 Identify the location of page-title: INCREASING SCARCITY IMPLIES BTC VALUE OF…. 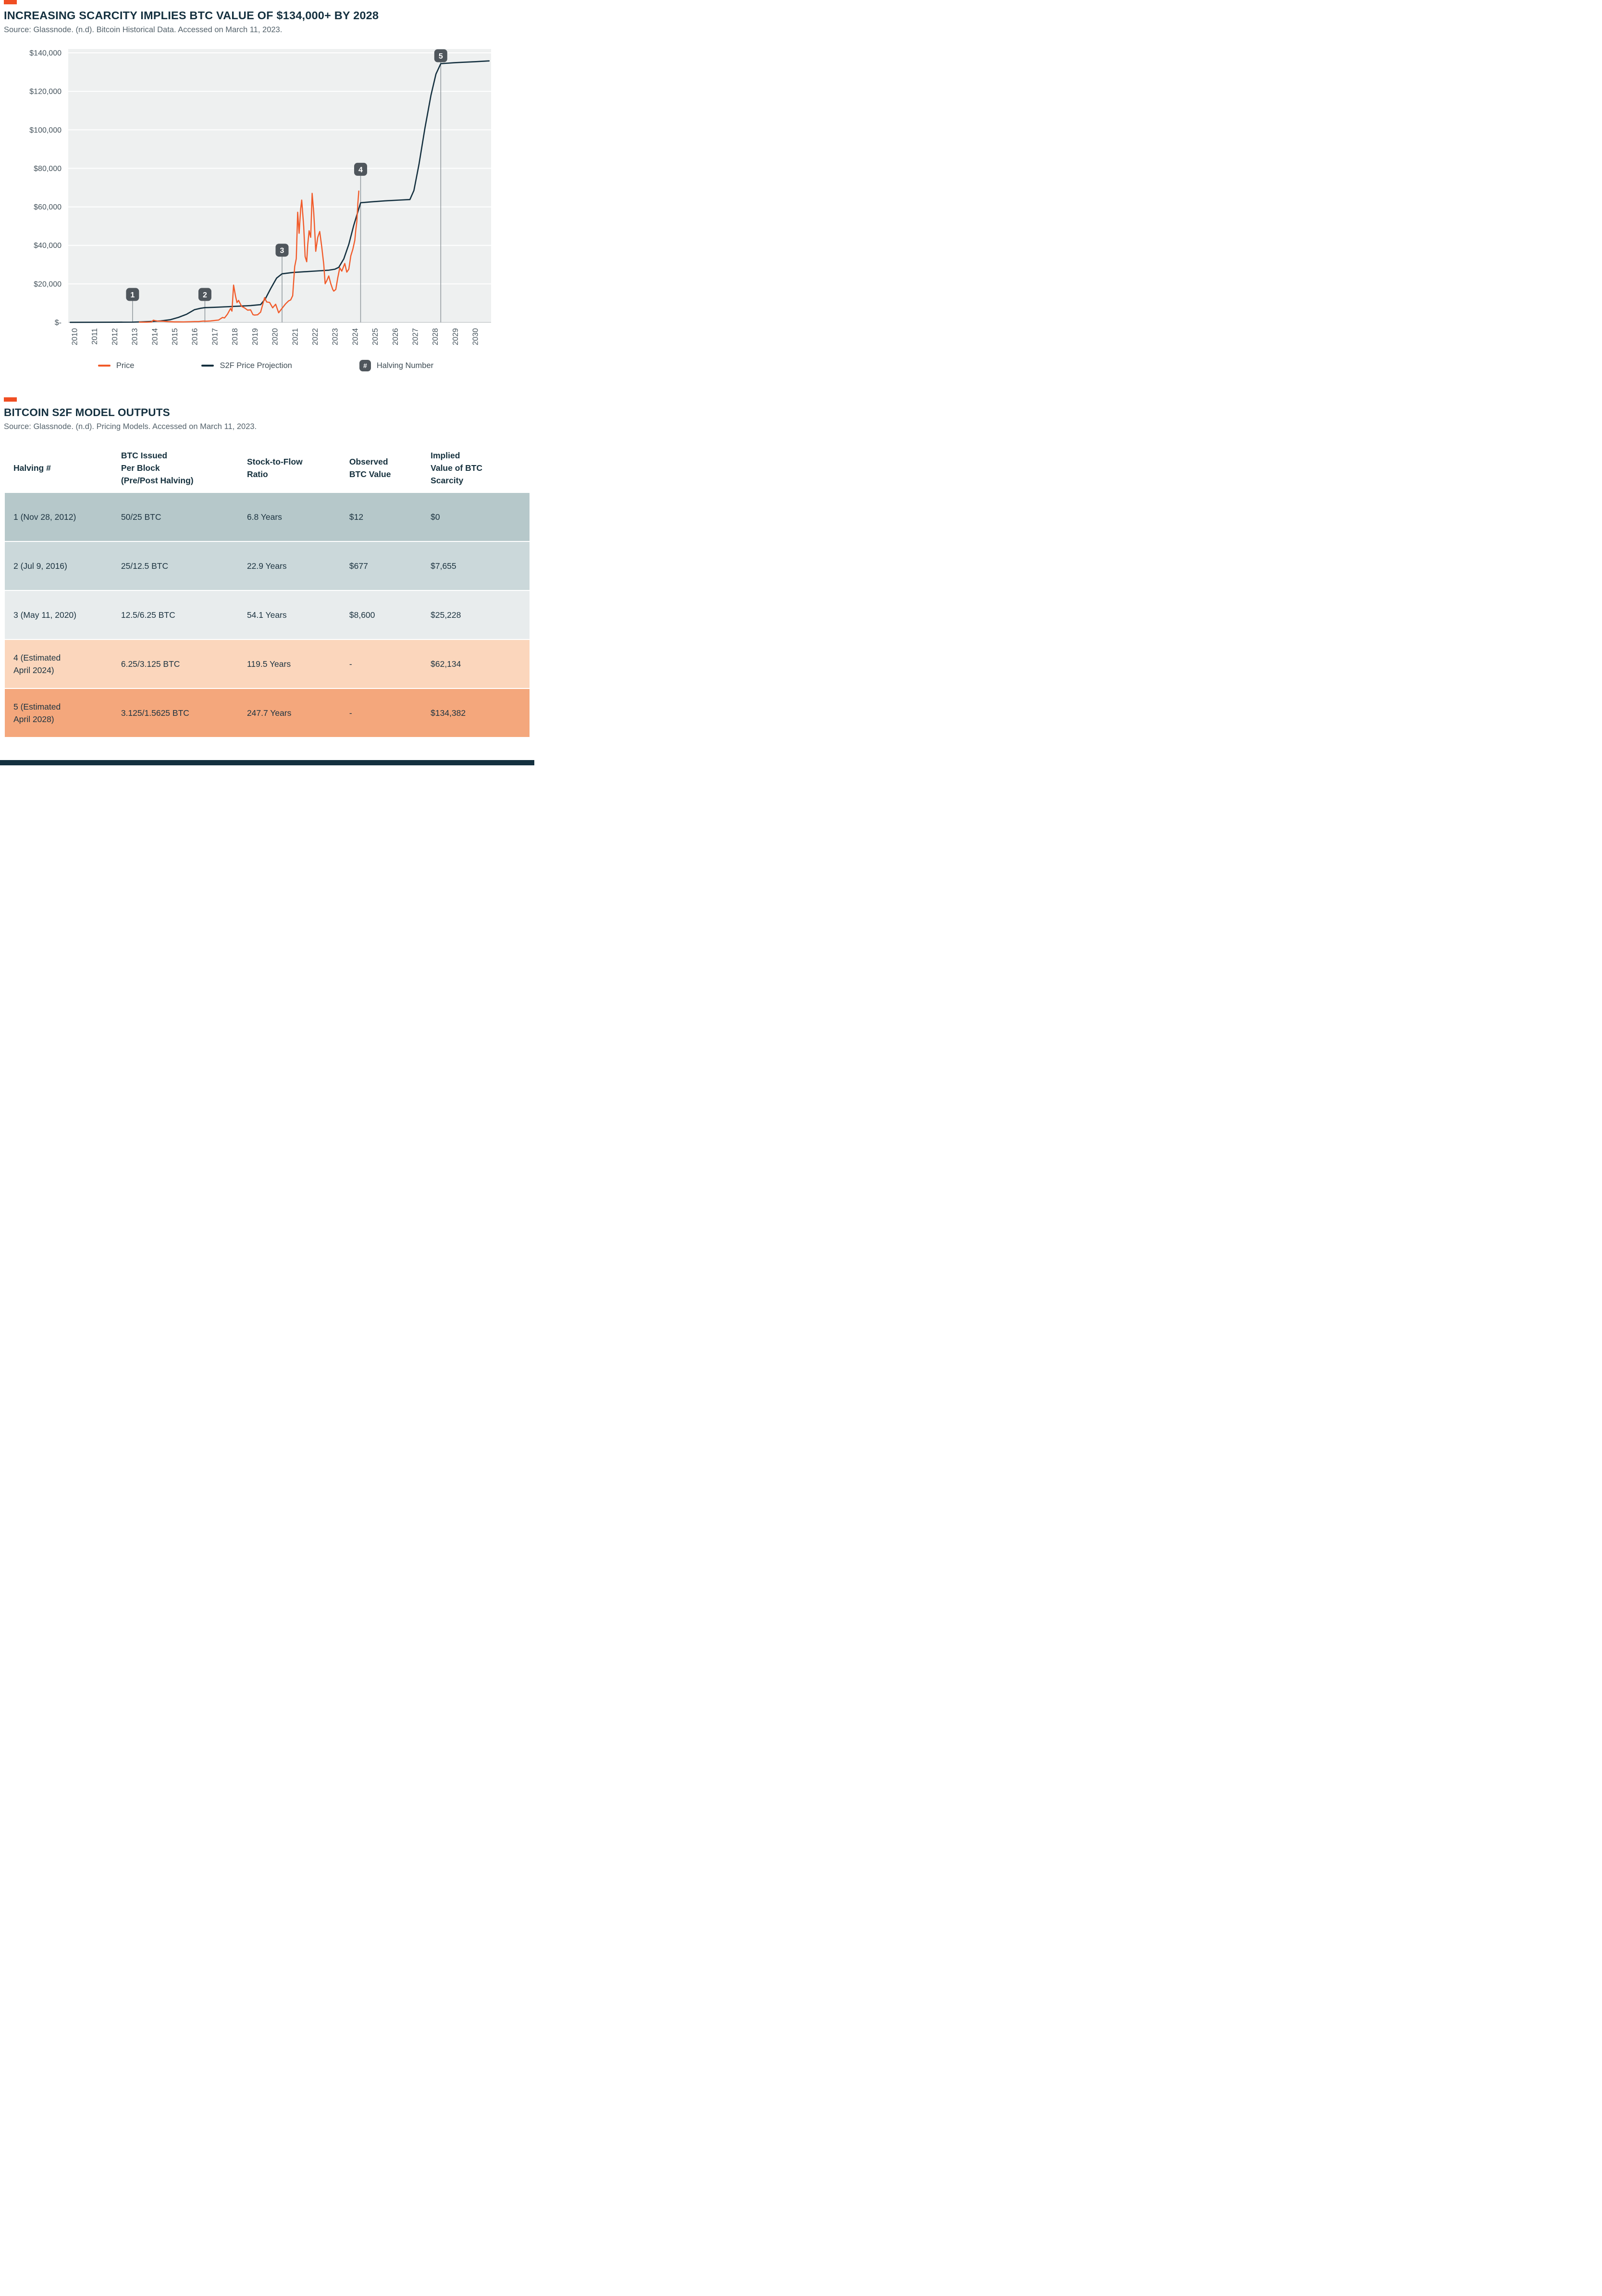
(191, 15).